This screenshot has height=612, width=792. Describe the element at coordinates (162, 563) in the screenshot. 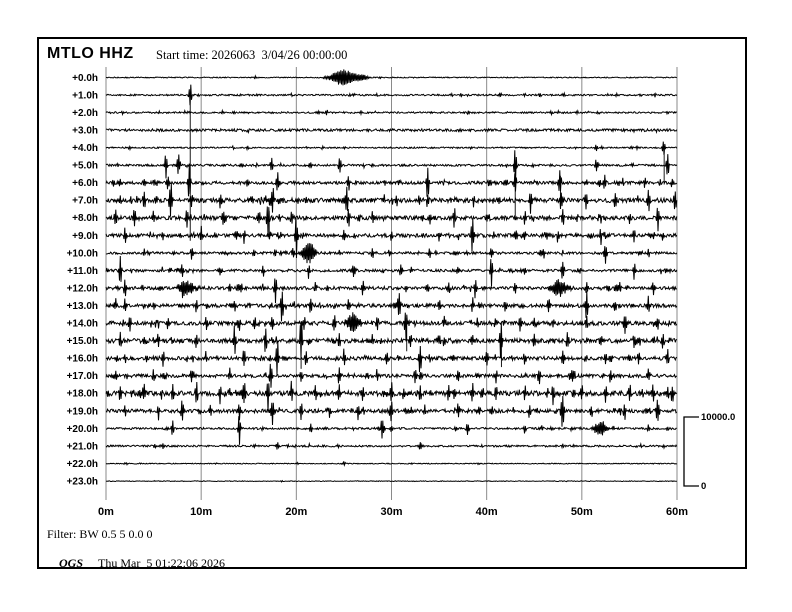

I see `render-timestamp: Thu Mar 5 01:22:06 2026` at that location.